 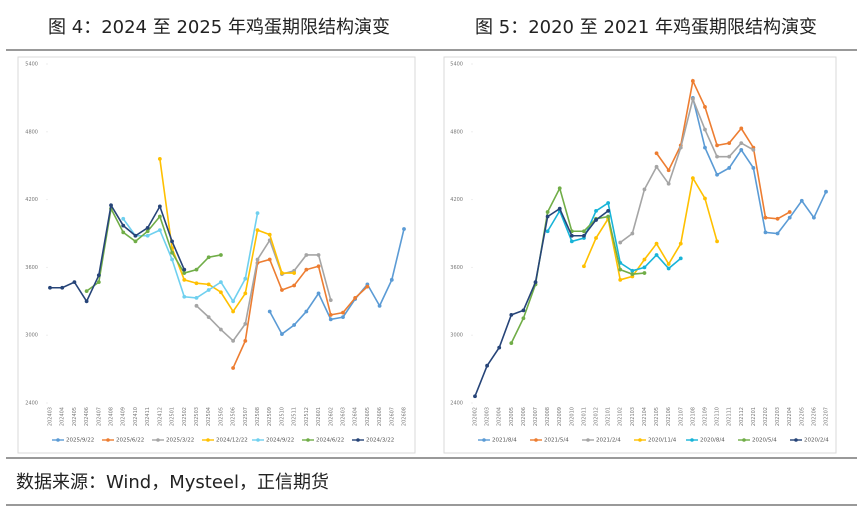 I want to click on x-tick-label: 202003, so click(x=488, y=416).